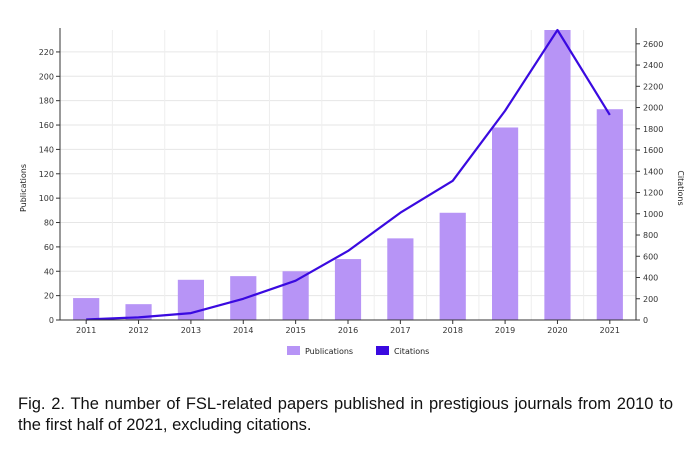  Describe the element at coordinates (411, 351) in the screenshot. I see `legend-label-citations: Citations` at that location.